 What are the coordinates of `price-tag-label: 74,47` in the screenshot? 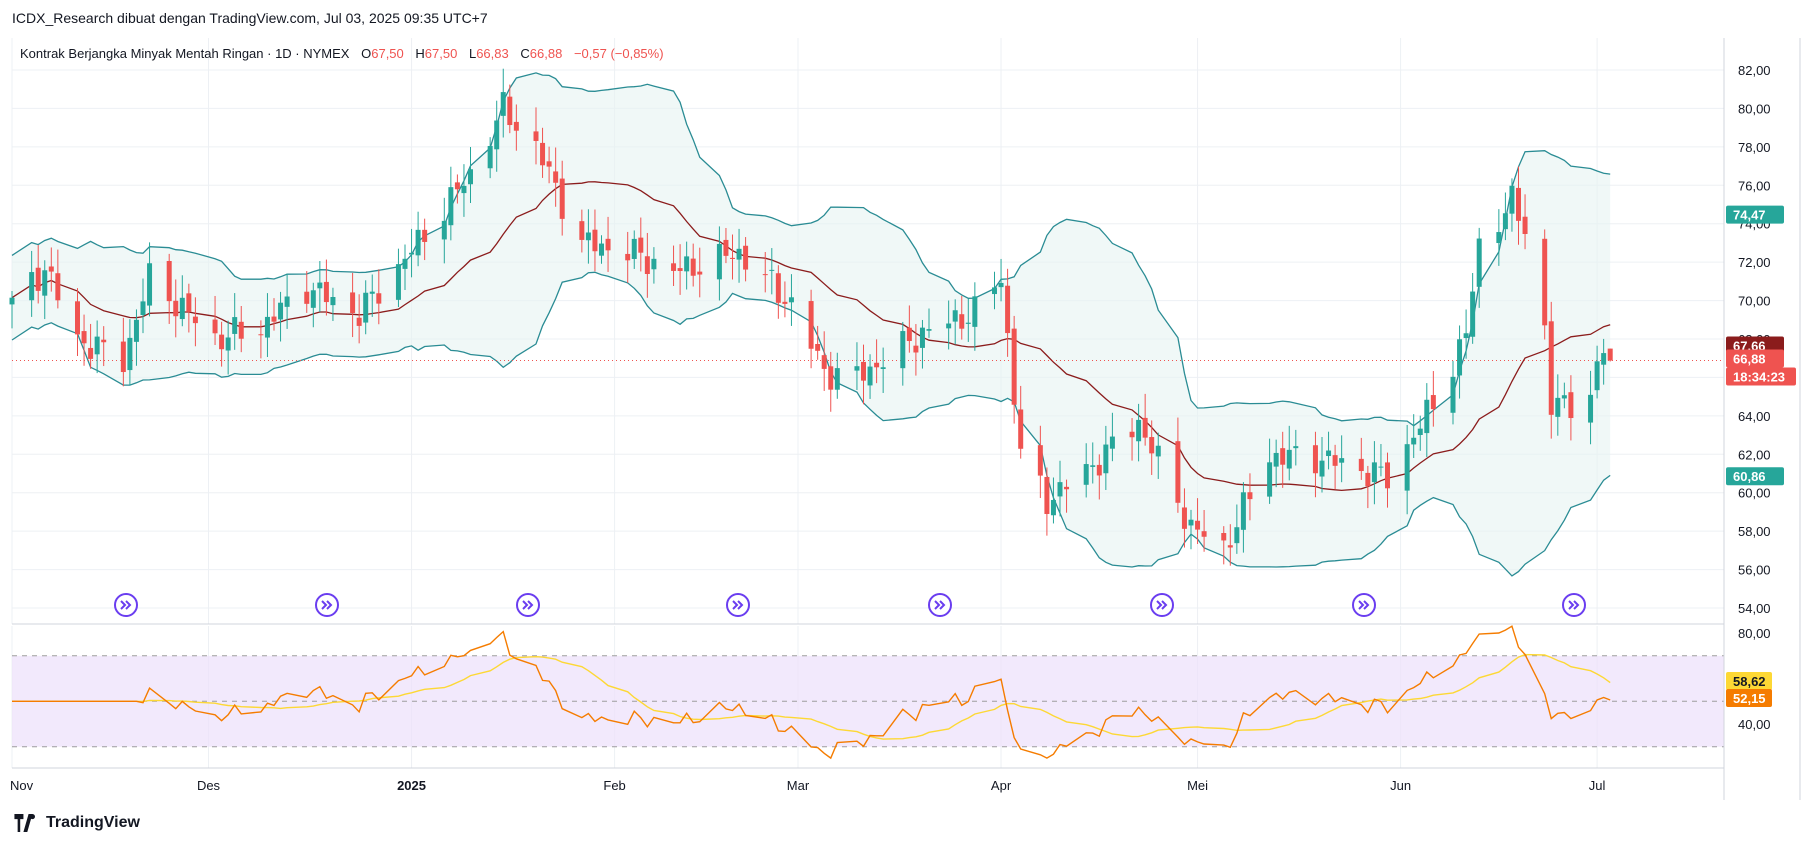 It's located at (1749, 215).